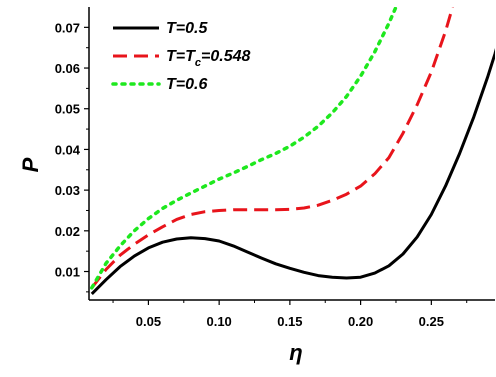 The height and width of the screenshot is (377, 496). What do you see at coordinates (431, 321) in the screenshot?
I see `x-tick-label: 0.25` at bounding box center [431, 321].